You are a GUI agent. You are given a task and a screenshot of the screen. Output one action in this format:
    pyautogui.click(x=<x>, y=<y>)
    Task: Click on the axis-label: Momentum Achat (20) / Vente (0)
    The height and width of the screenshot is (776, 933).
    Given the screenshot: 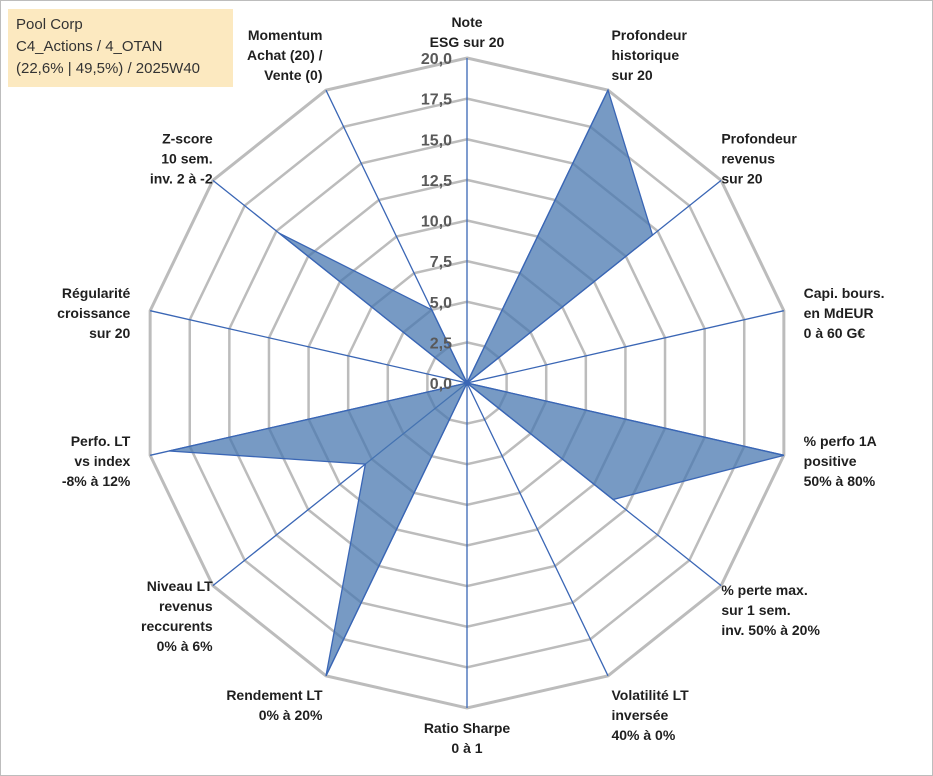 What is the action you would take?
    pyautogui.click(x=285, y=55)
    